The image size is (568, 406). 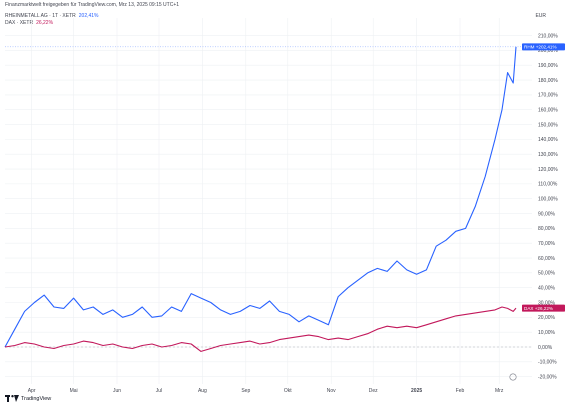 What do you see at coordinates (547, 244) in the screenshot?
I see `y-tick-label: 70,00%` at bounding box center [547, 244].